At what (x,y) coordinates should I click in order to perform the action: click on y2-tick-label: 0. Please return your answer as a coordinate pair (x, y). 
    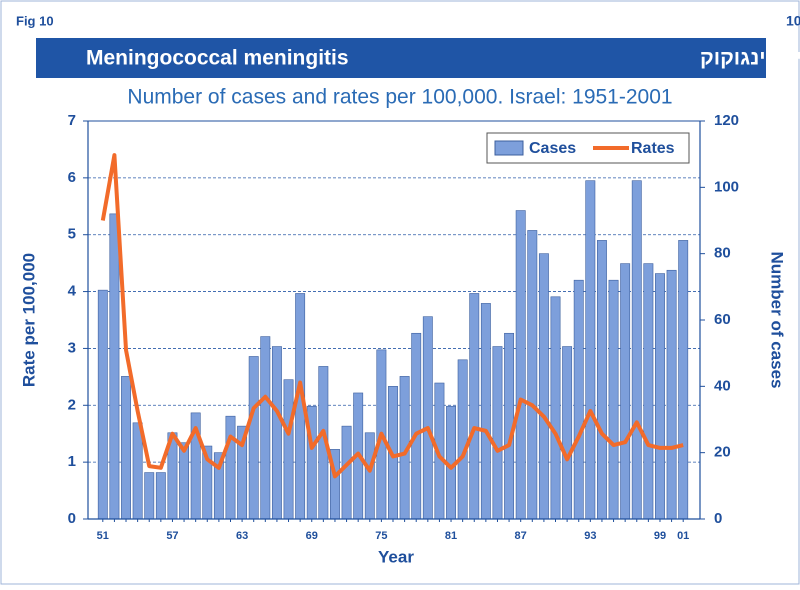
    Looking at the image, I should click on (718, 518).